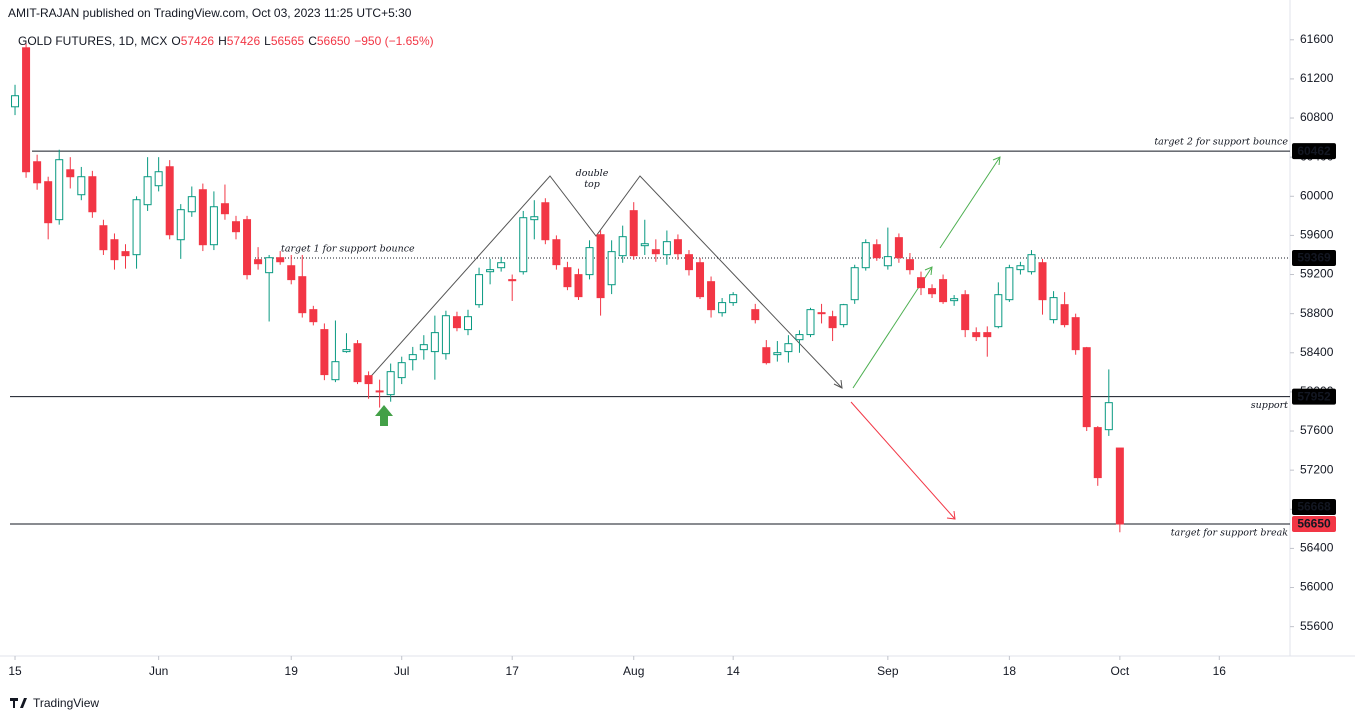  Describe the element at coordinates (1317, 39) in the screenshot. I see `y-tick-label: 61600` at that location.